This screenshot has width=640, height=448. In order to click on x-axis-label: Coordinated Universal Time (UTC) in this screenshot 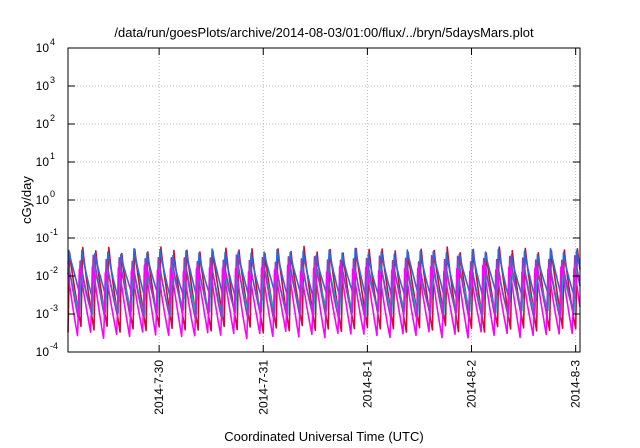, I will do `click(323, 436)`.